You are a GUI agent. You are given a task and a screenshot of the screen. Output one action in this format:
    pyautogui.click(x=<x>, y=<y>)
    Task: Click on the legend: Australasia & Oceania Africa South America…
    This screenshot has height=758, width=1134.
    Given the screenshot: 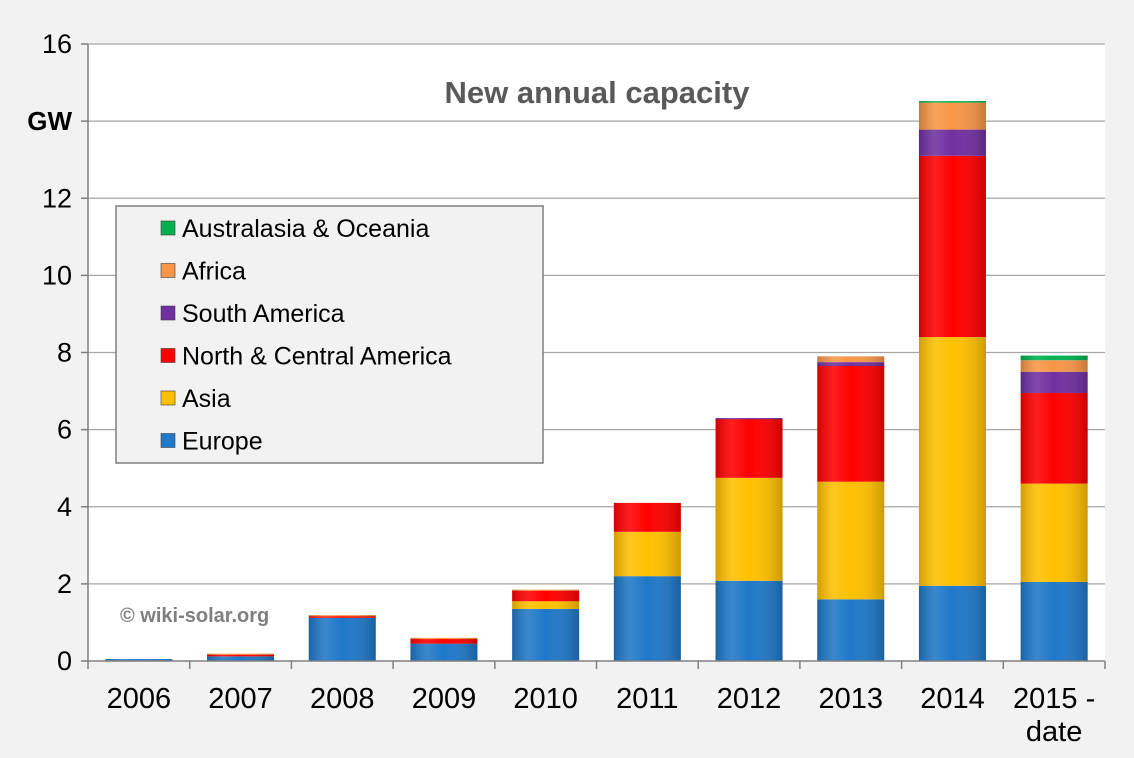 What is the action you would take?
    pyautogui.click(x=329, y=334)
    